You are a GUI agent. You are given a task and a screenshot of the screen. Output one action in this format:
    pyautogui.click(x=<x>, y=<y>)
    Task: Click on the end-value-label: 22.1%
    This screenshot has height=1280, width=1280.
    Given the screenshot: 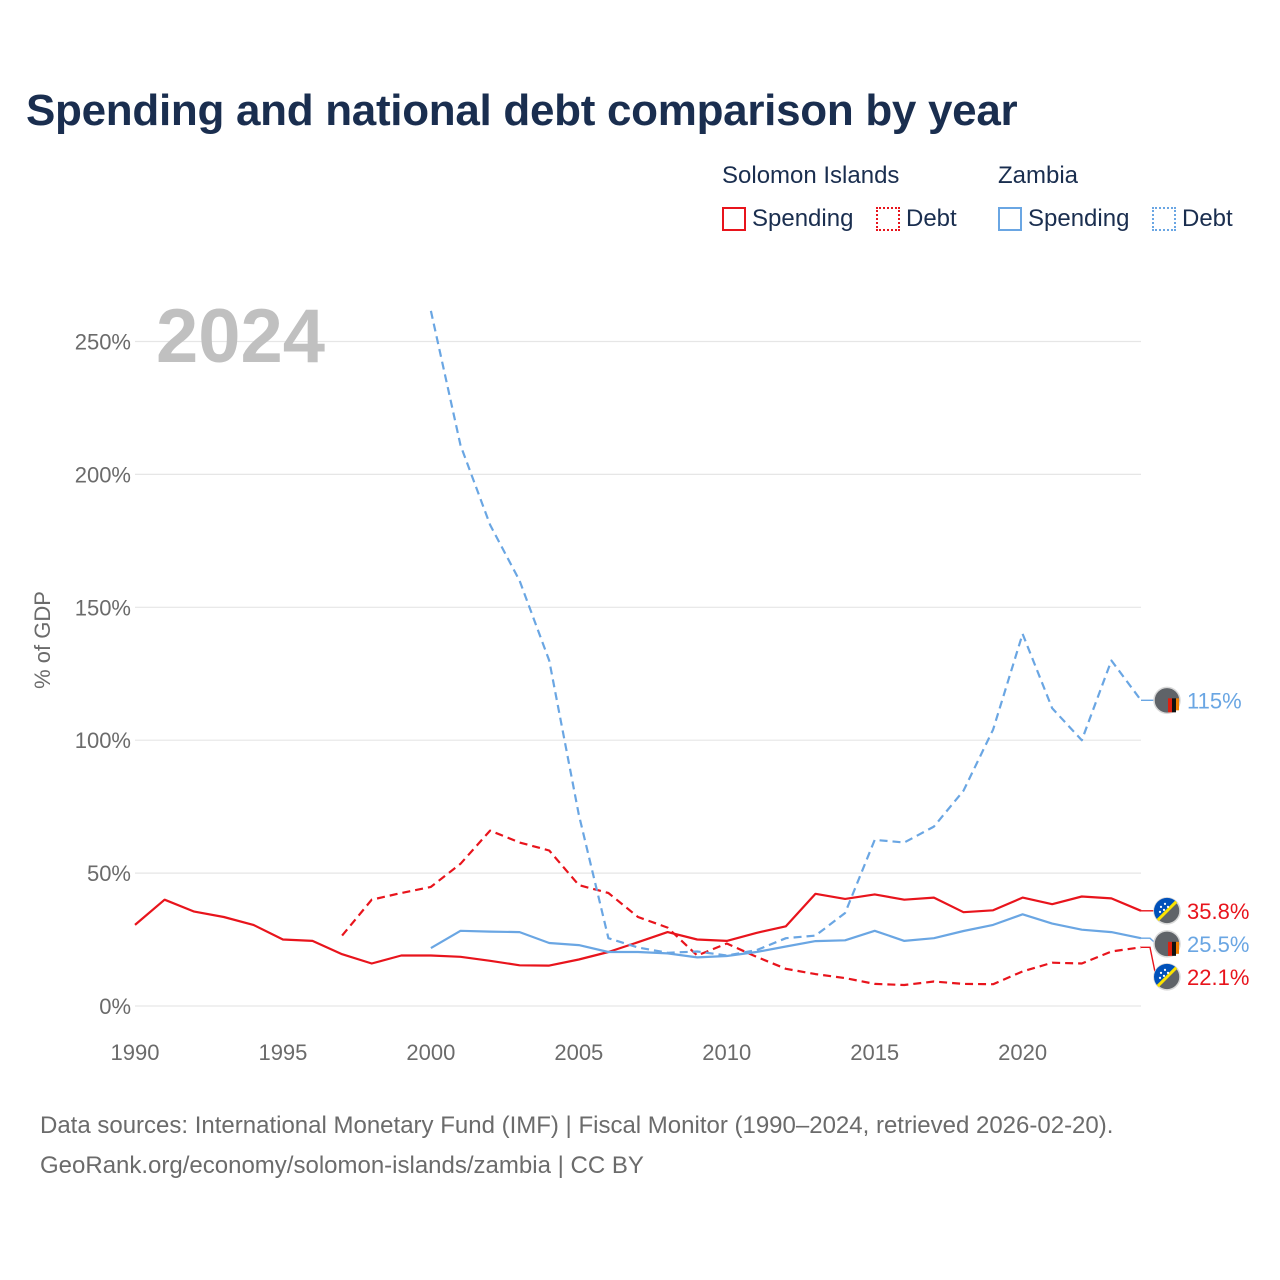 What is the action you would take?
    pyautogui.click(x=1218, y=977)
    